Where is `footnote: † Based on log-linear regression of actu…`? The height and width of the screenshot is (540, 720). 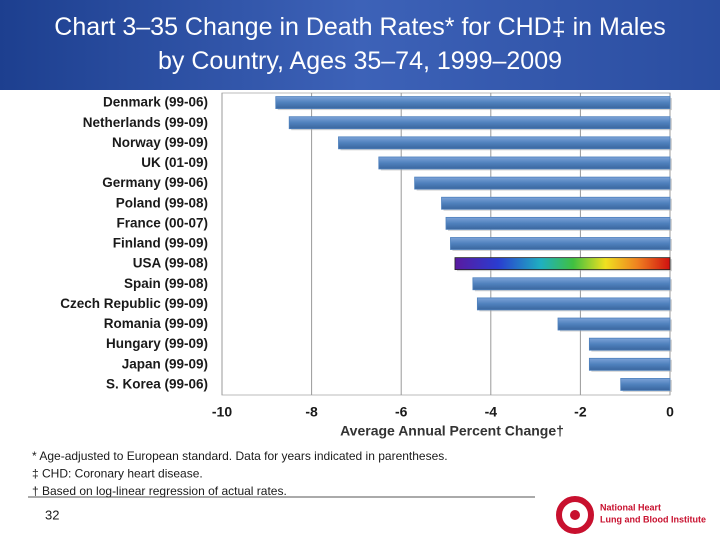 footnote: † Based on log-linear regression of actu… is located at coordinates (159, 491).